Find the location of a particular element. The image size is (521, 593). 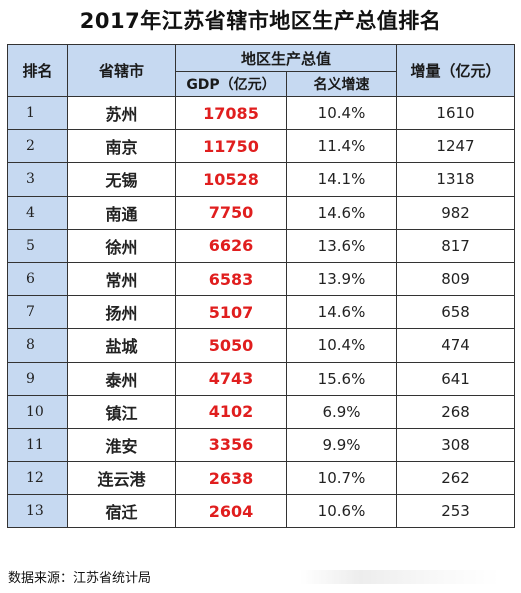

gdp-cell: 4102 is located at coordinates (231, 411).